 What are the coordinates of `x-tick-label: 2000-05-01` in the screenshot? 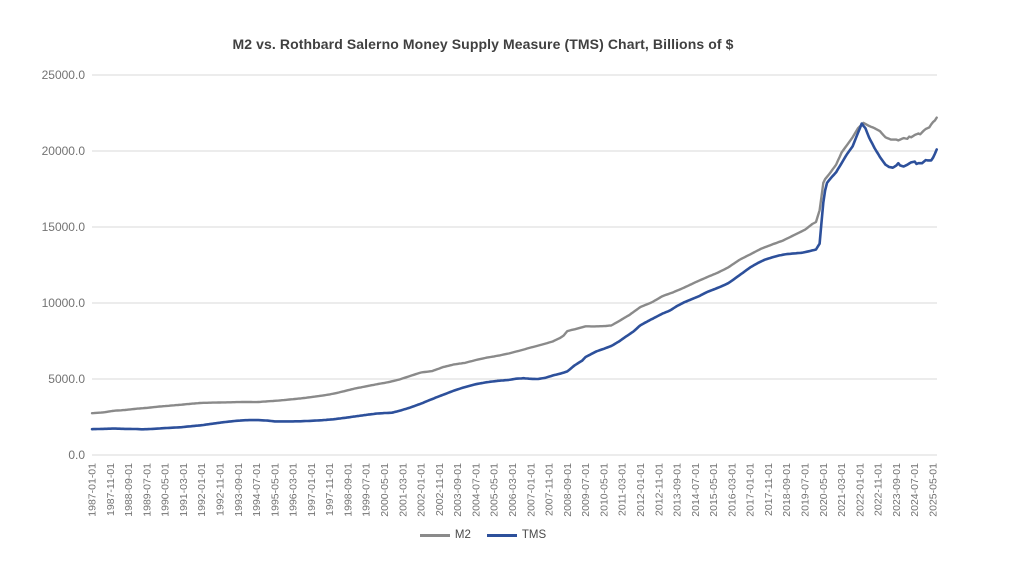 It's located at (385, 490).